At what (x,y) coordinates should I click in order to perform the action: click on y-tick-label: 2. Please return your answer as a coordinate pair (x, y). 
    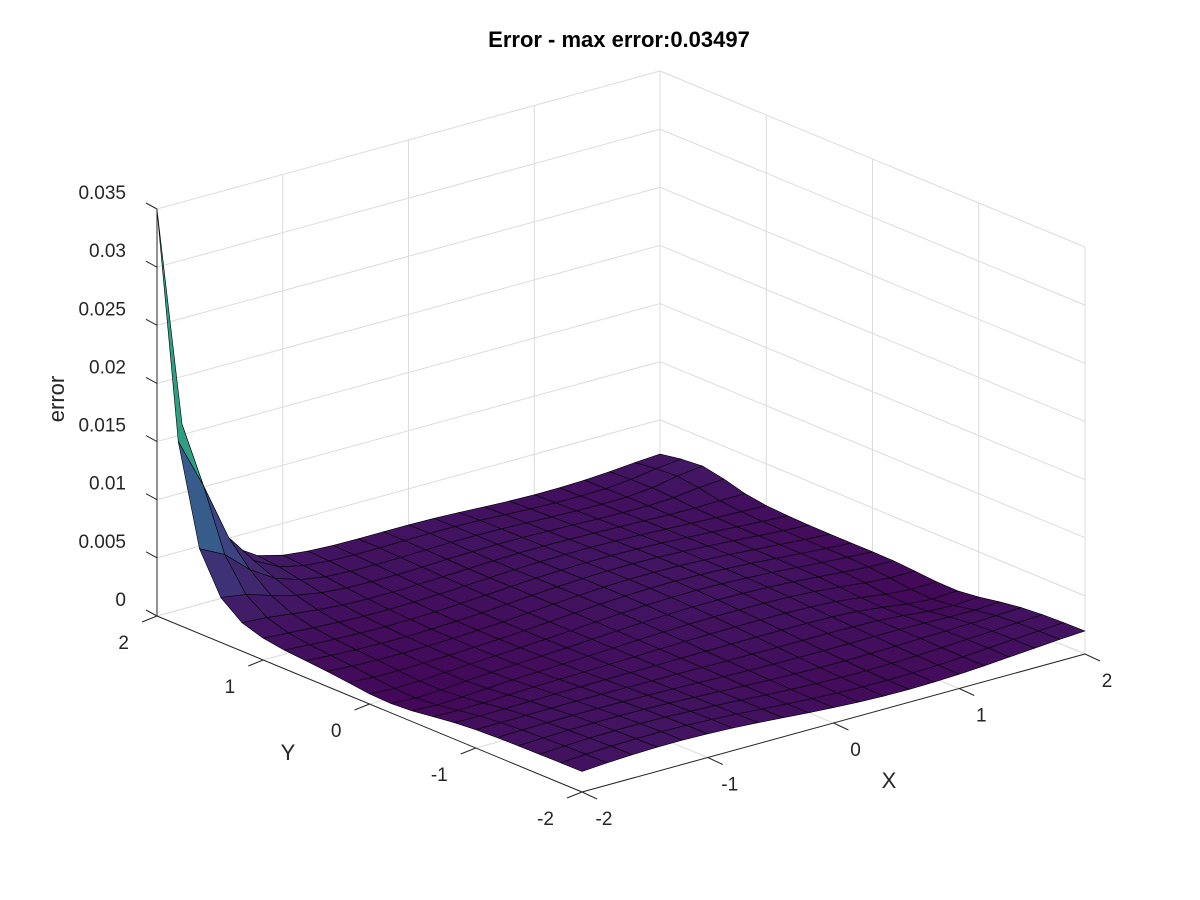
    Looking at the image, I should click on (123, 643).